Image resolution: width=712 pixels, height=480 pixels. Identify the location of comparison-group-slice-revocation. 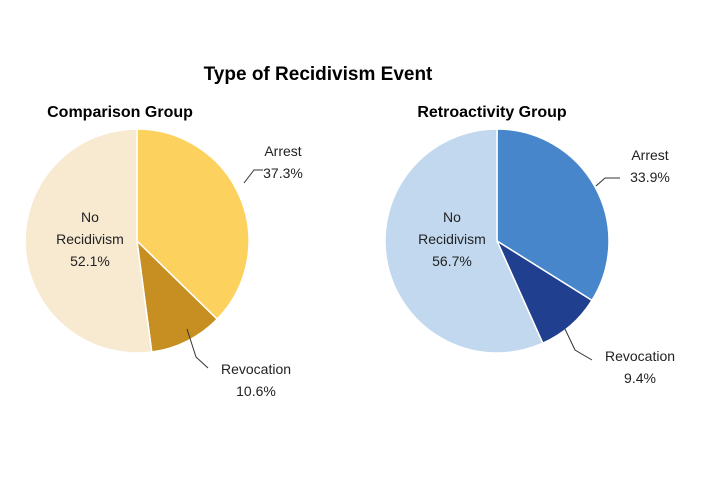
(177, 295).